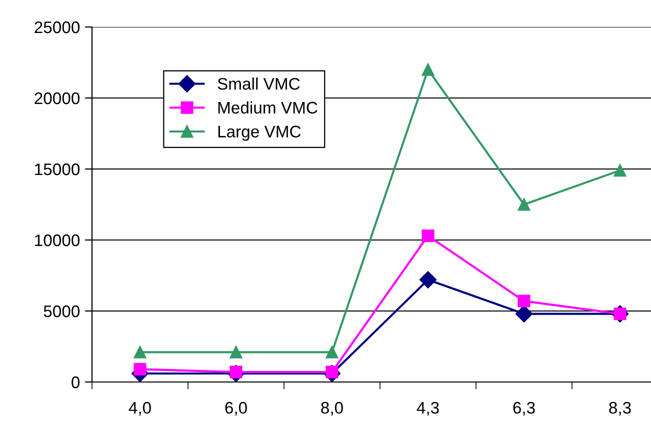  I want to click on x-tick-label: 8,0, so click(332, 409).